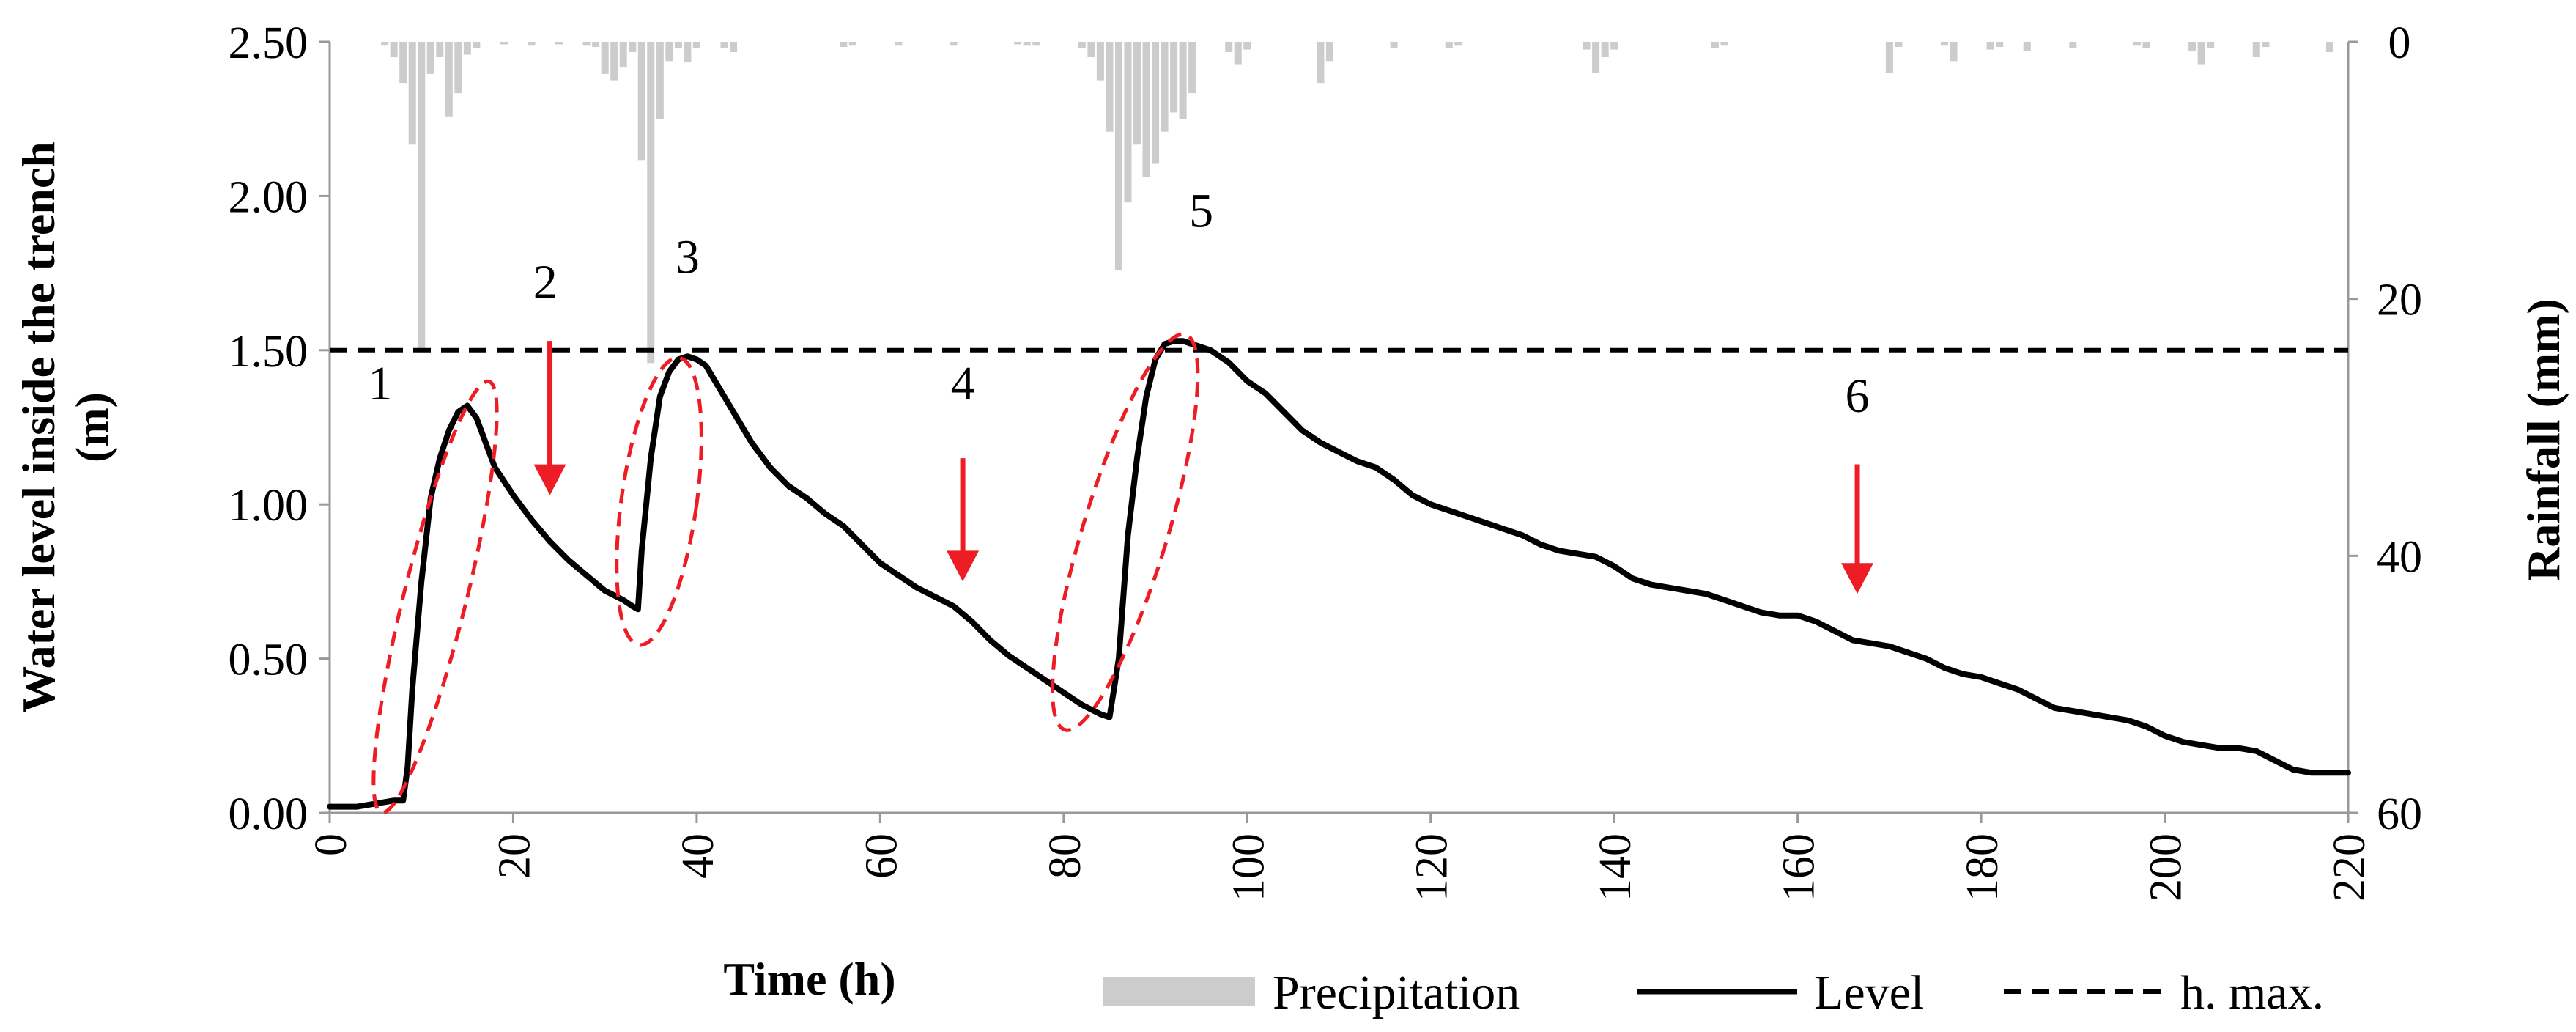 The image size is (2576, 1032). Describe the element at coordinates (1201, 210) in the screenshot. I see `event-label-5: 5` at that location.